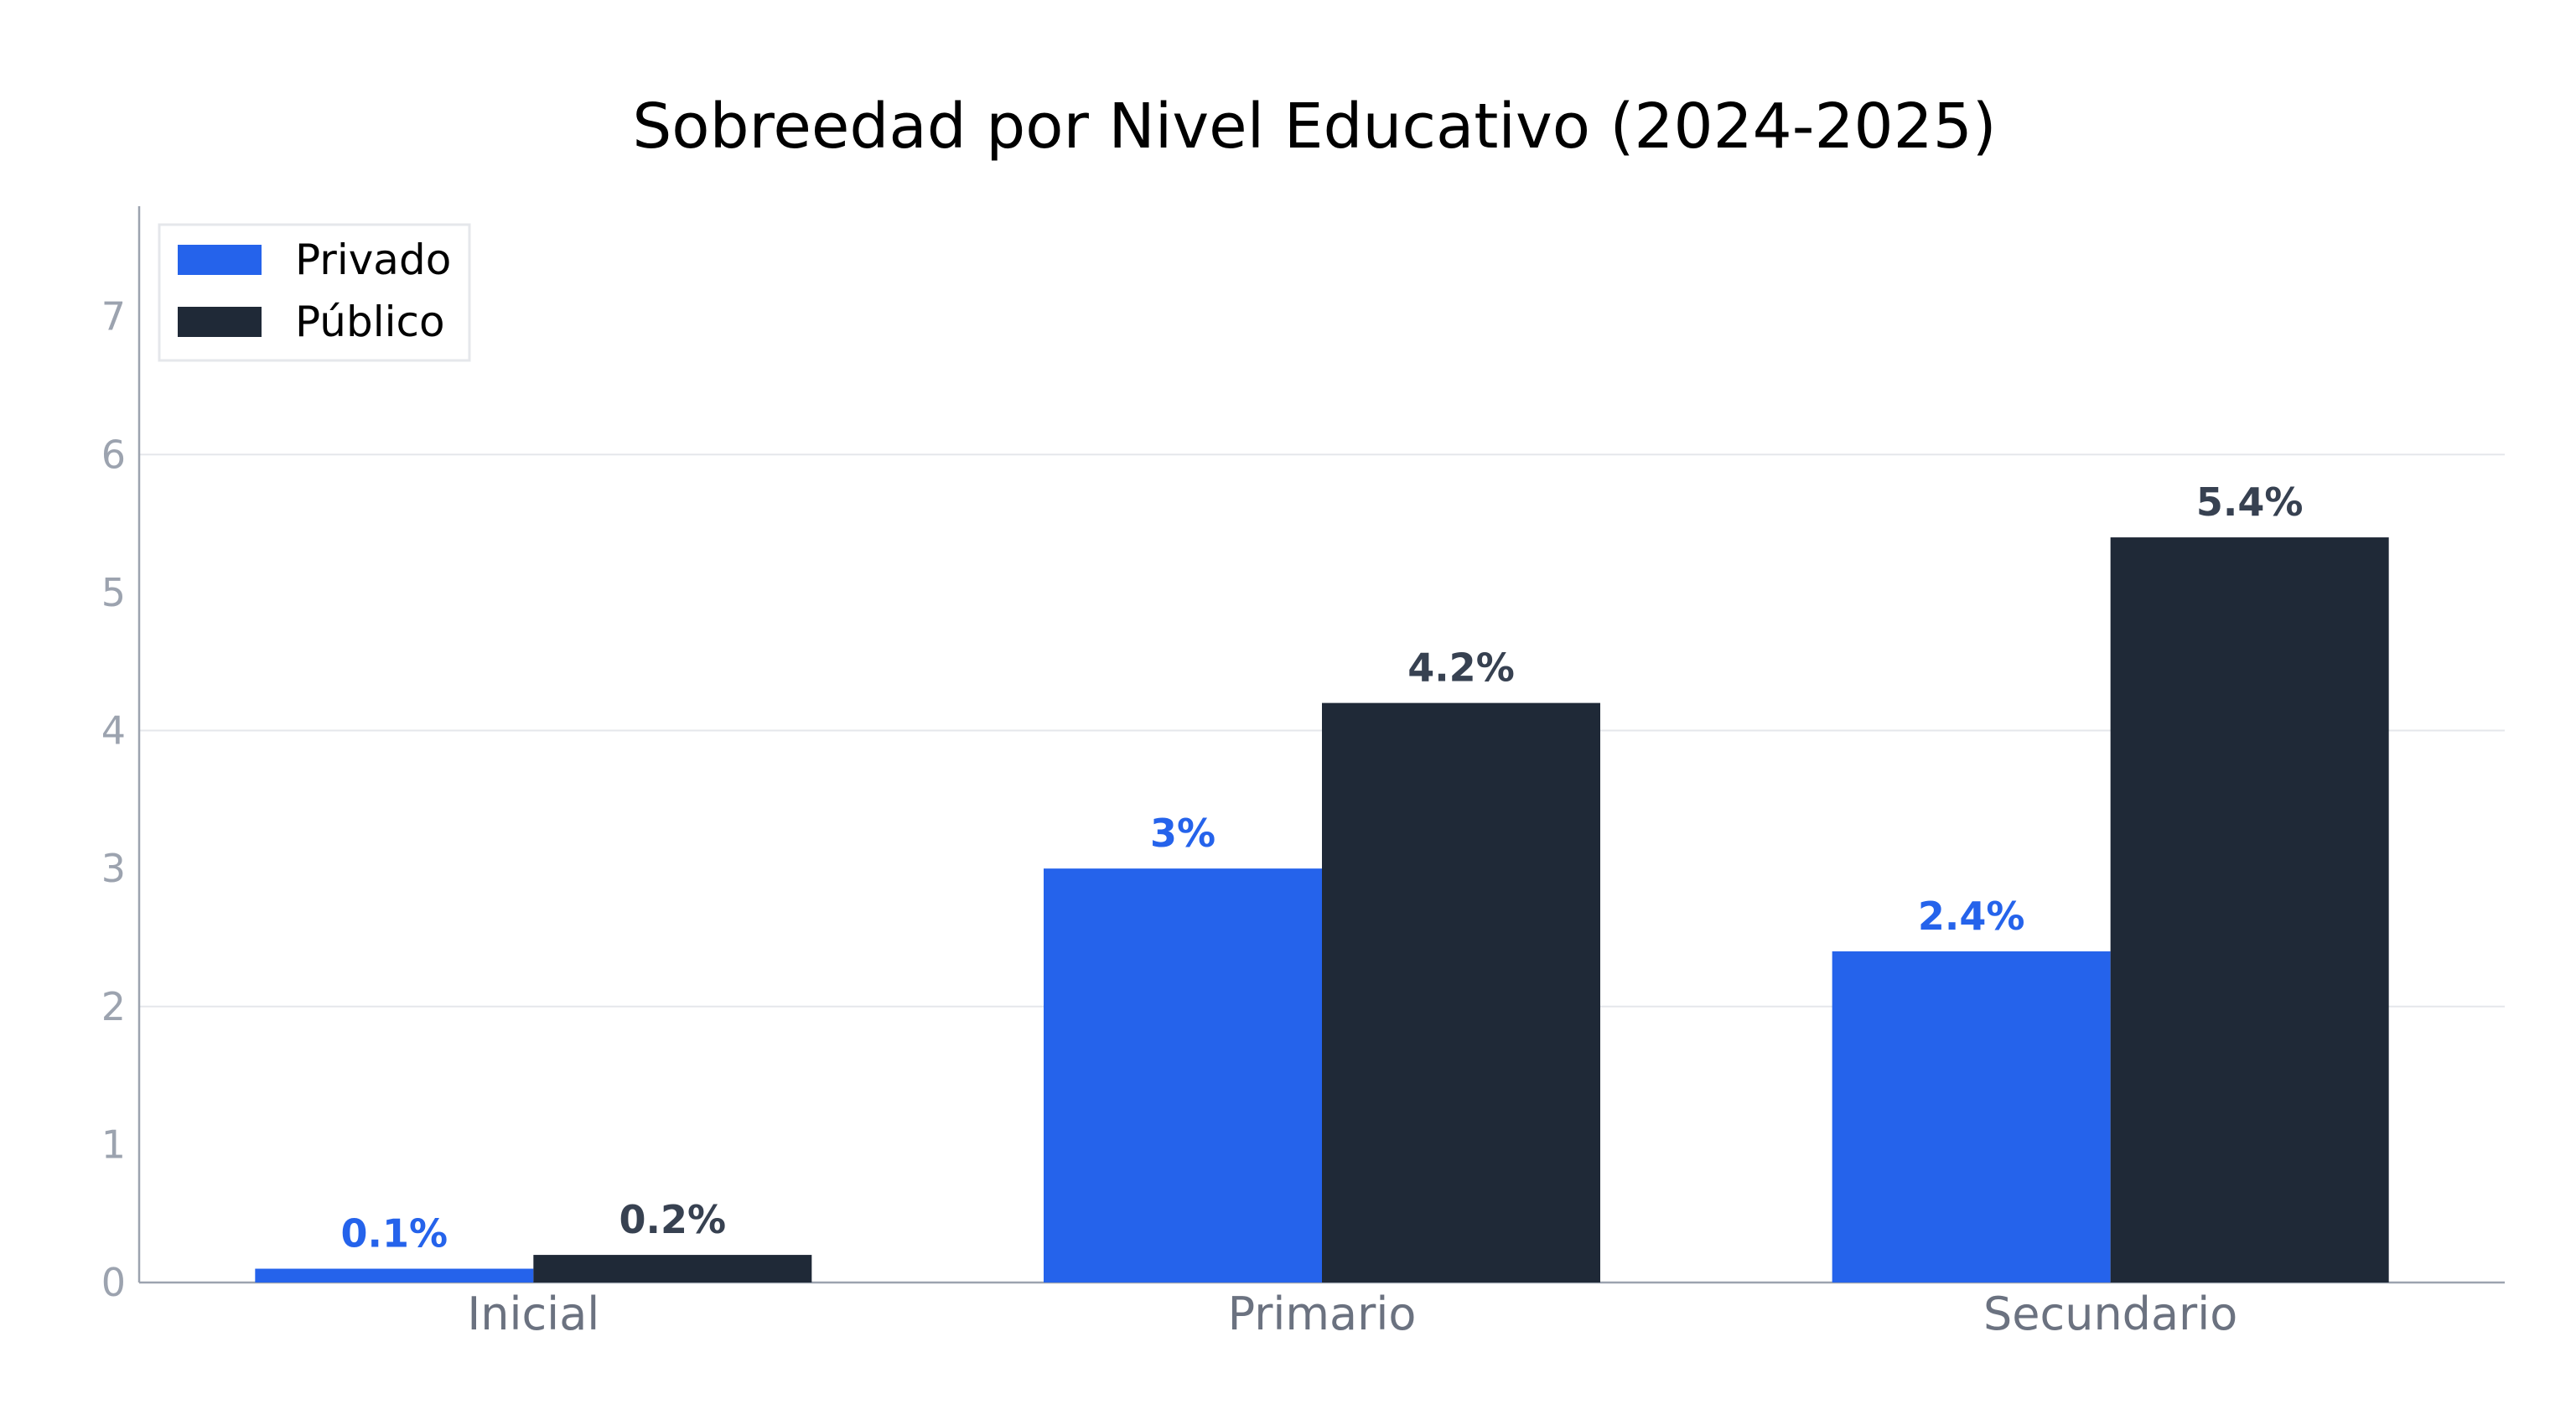  Describe the element at coordinates (1182, 833) in the screenshot. I see `data-label: 3%` at that location.